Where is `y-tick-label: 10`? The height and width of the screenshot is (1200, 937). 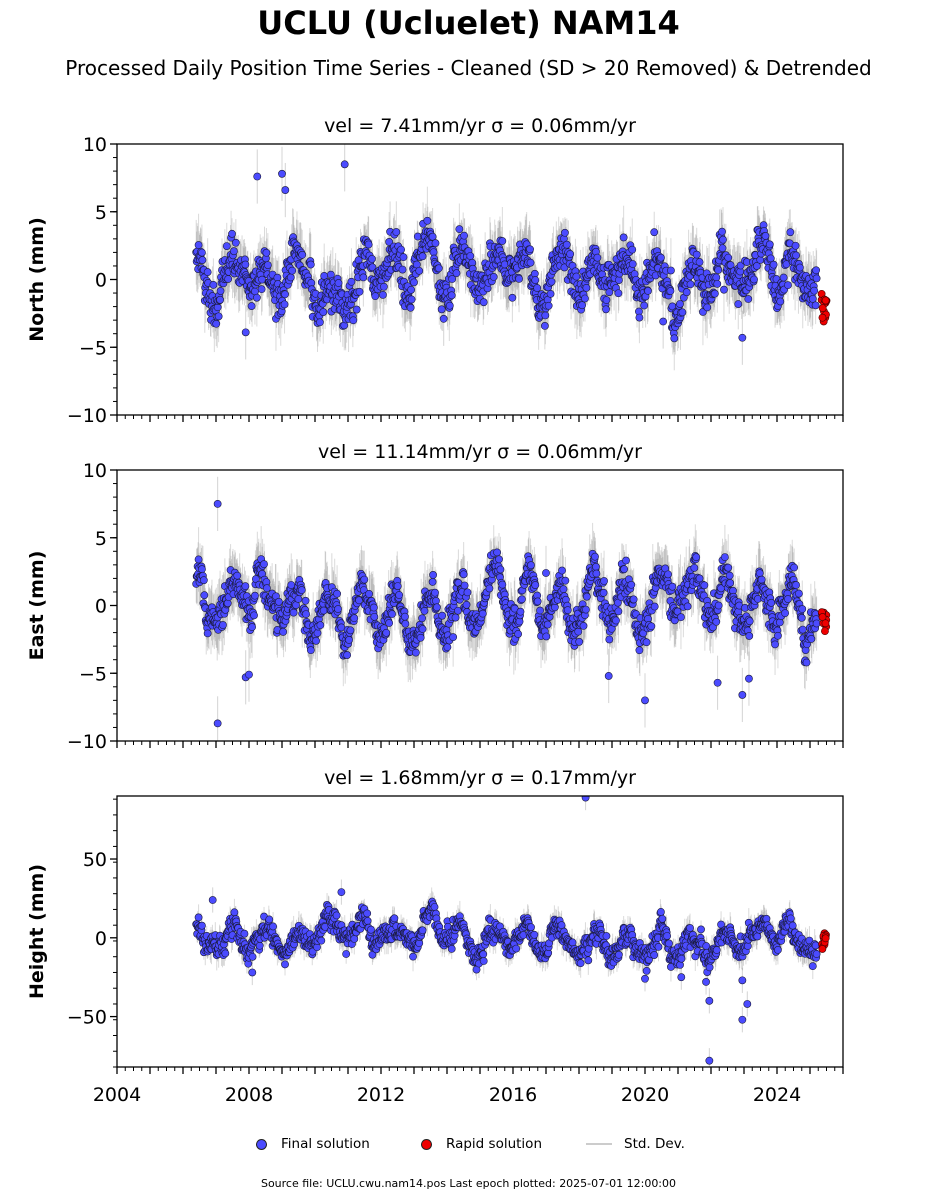
y-tick-label: 10 is located at coordinates (95, 145).